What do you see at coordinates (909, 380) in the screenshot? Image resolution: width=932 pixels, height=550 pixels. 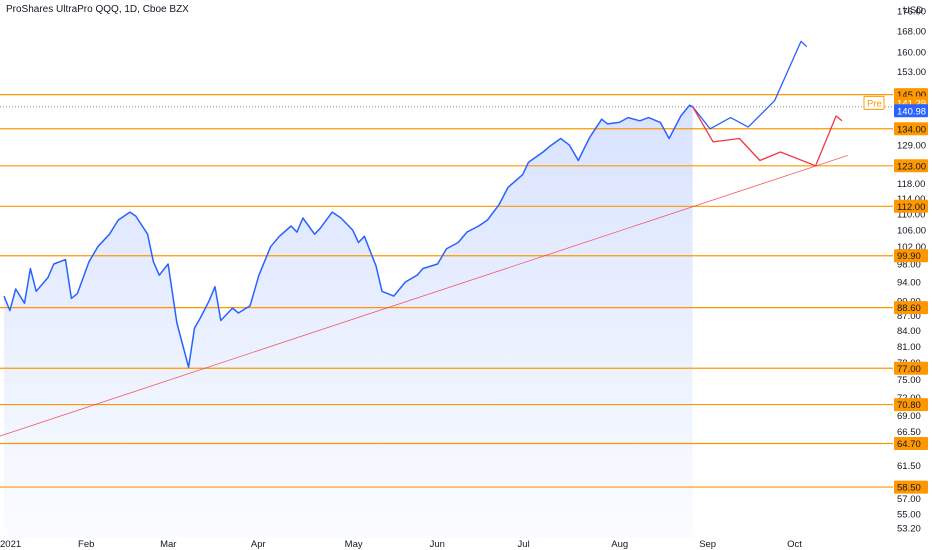 I see `y-tick-7: 75.00` at bounding box center [909, 380].